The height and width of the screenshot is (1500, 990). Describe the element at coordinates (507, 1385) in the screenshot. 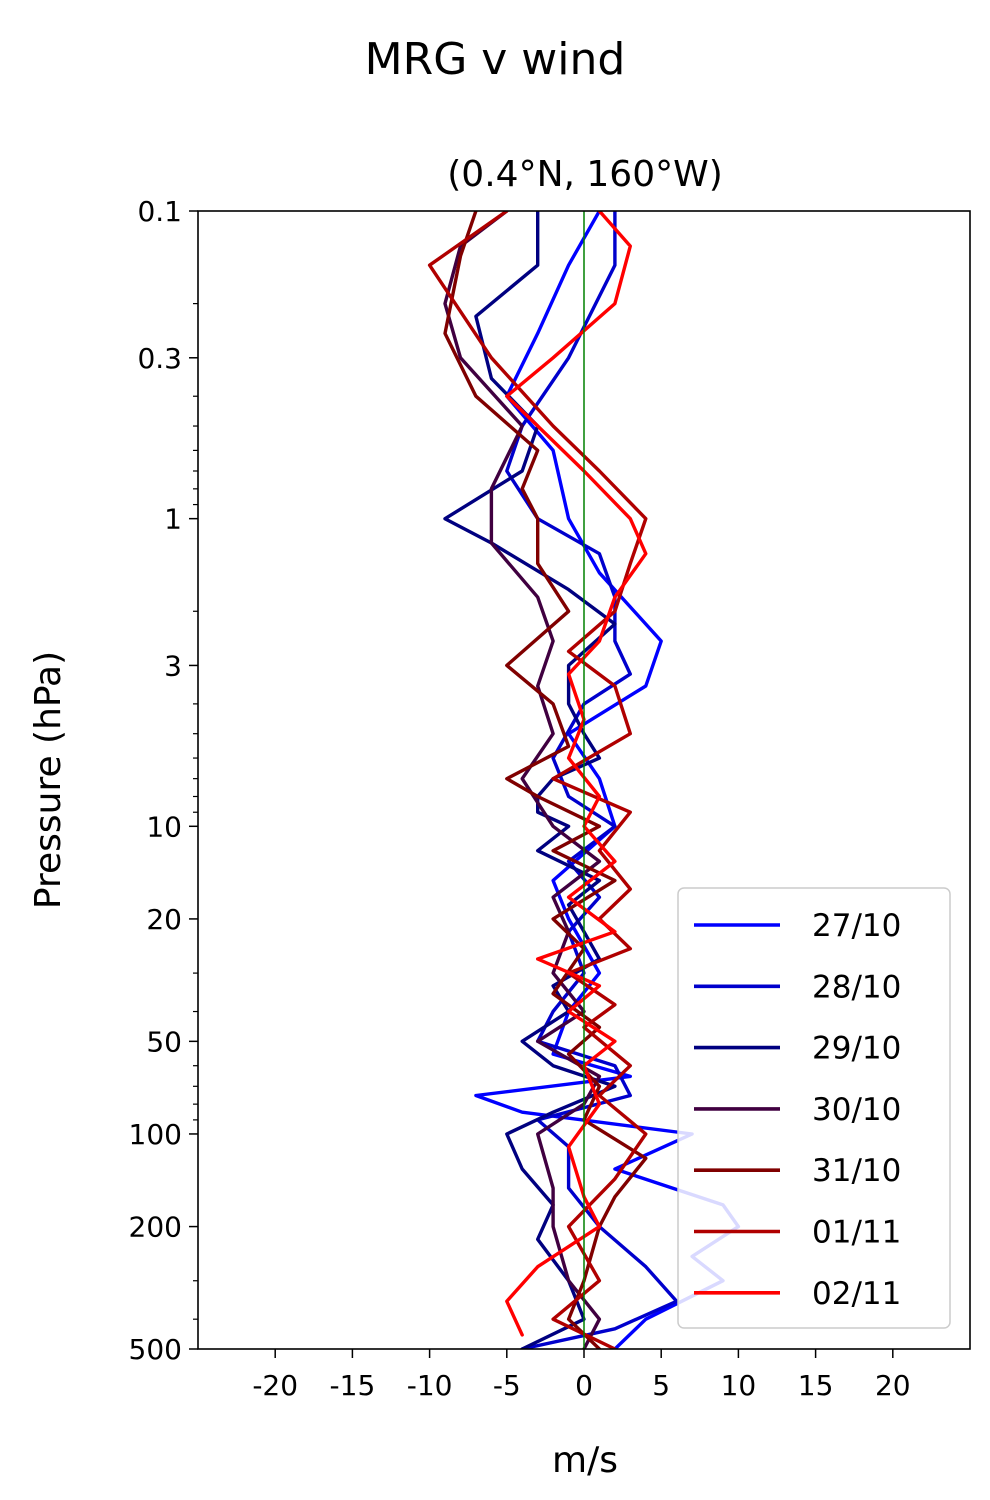

I see `x-tick-label: -5` at that location.